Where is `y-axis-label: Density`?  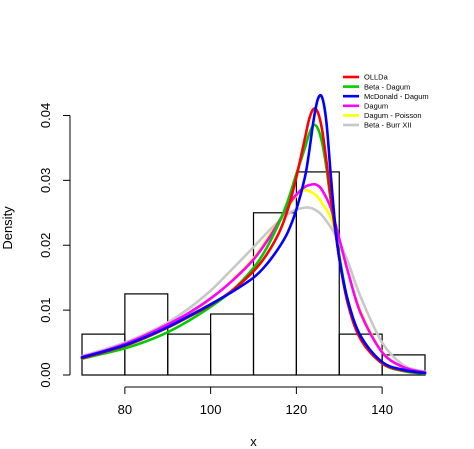 y-axis-label: Density is located at coordinates (7, 228).